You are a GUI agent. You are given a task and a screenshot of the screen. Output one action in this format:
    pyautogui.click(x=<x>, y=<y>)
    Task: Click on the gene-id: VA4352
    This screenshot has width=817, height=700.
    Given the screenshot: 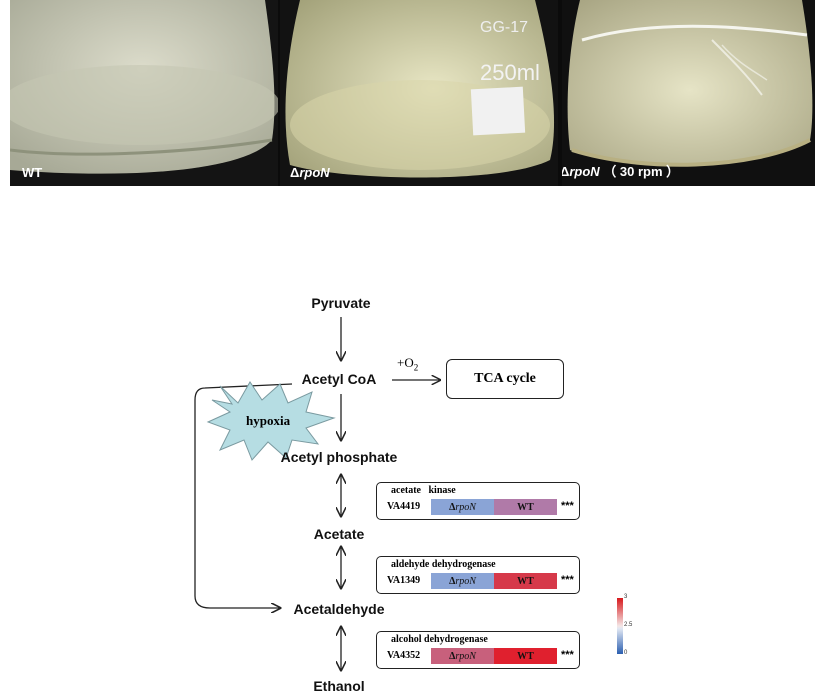 What is the action you would take?
    pyautogui.click(x=404, y=655)
    